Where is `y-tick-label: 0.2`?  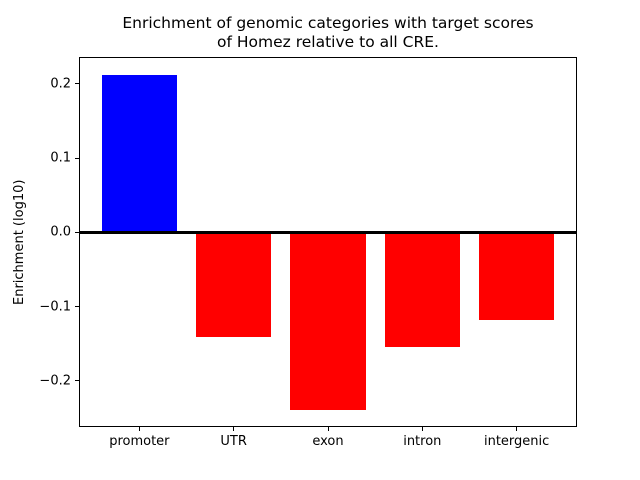 y-tick-label: 0.2 is located at coordinates (60, 84).